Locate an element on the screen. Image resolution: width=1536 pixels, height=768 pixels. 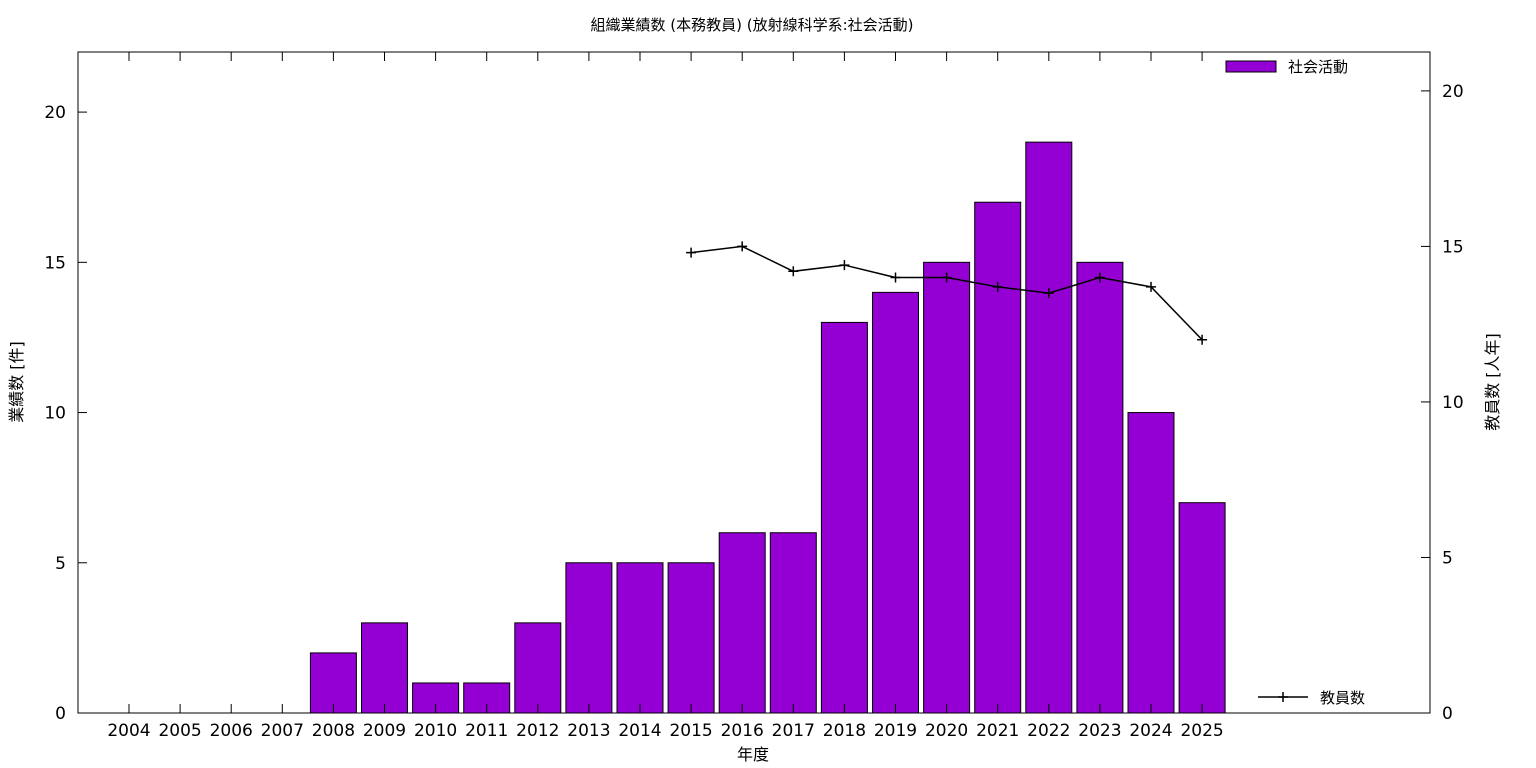
legend-bar-swatch is located at coordinates (1251, 66).